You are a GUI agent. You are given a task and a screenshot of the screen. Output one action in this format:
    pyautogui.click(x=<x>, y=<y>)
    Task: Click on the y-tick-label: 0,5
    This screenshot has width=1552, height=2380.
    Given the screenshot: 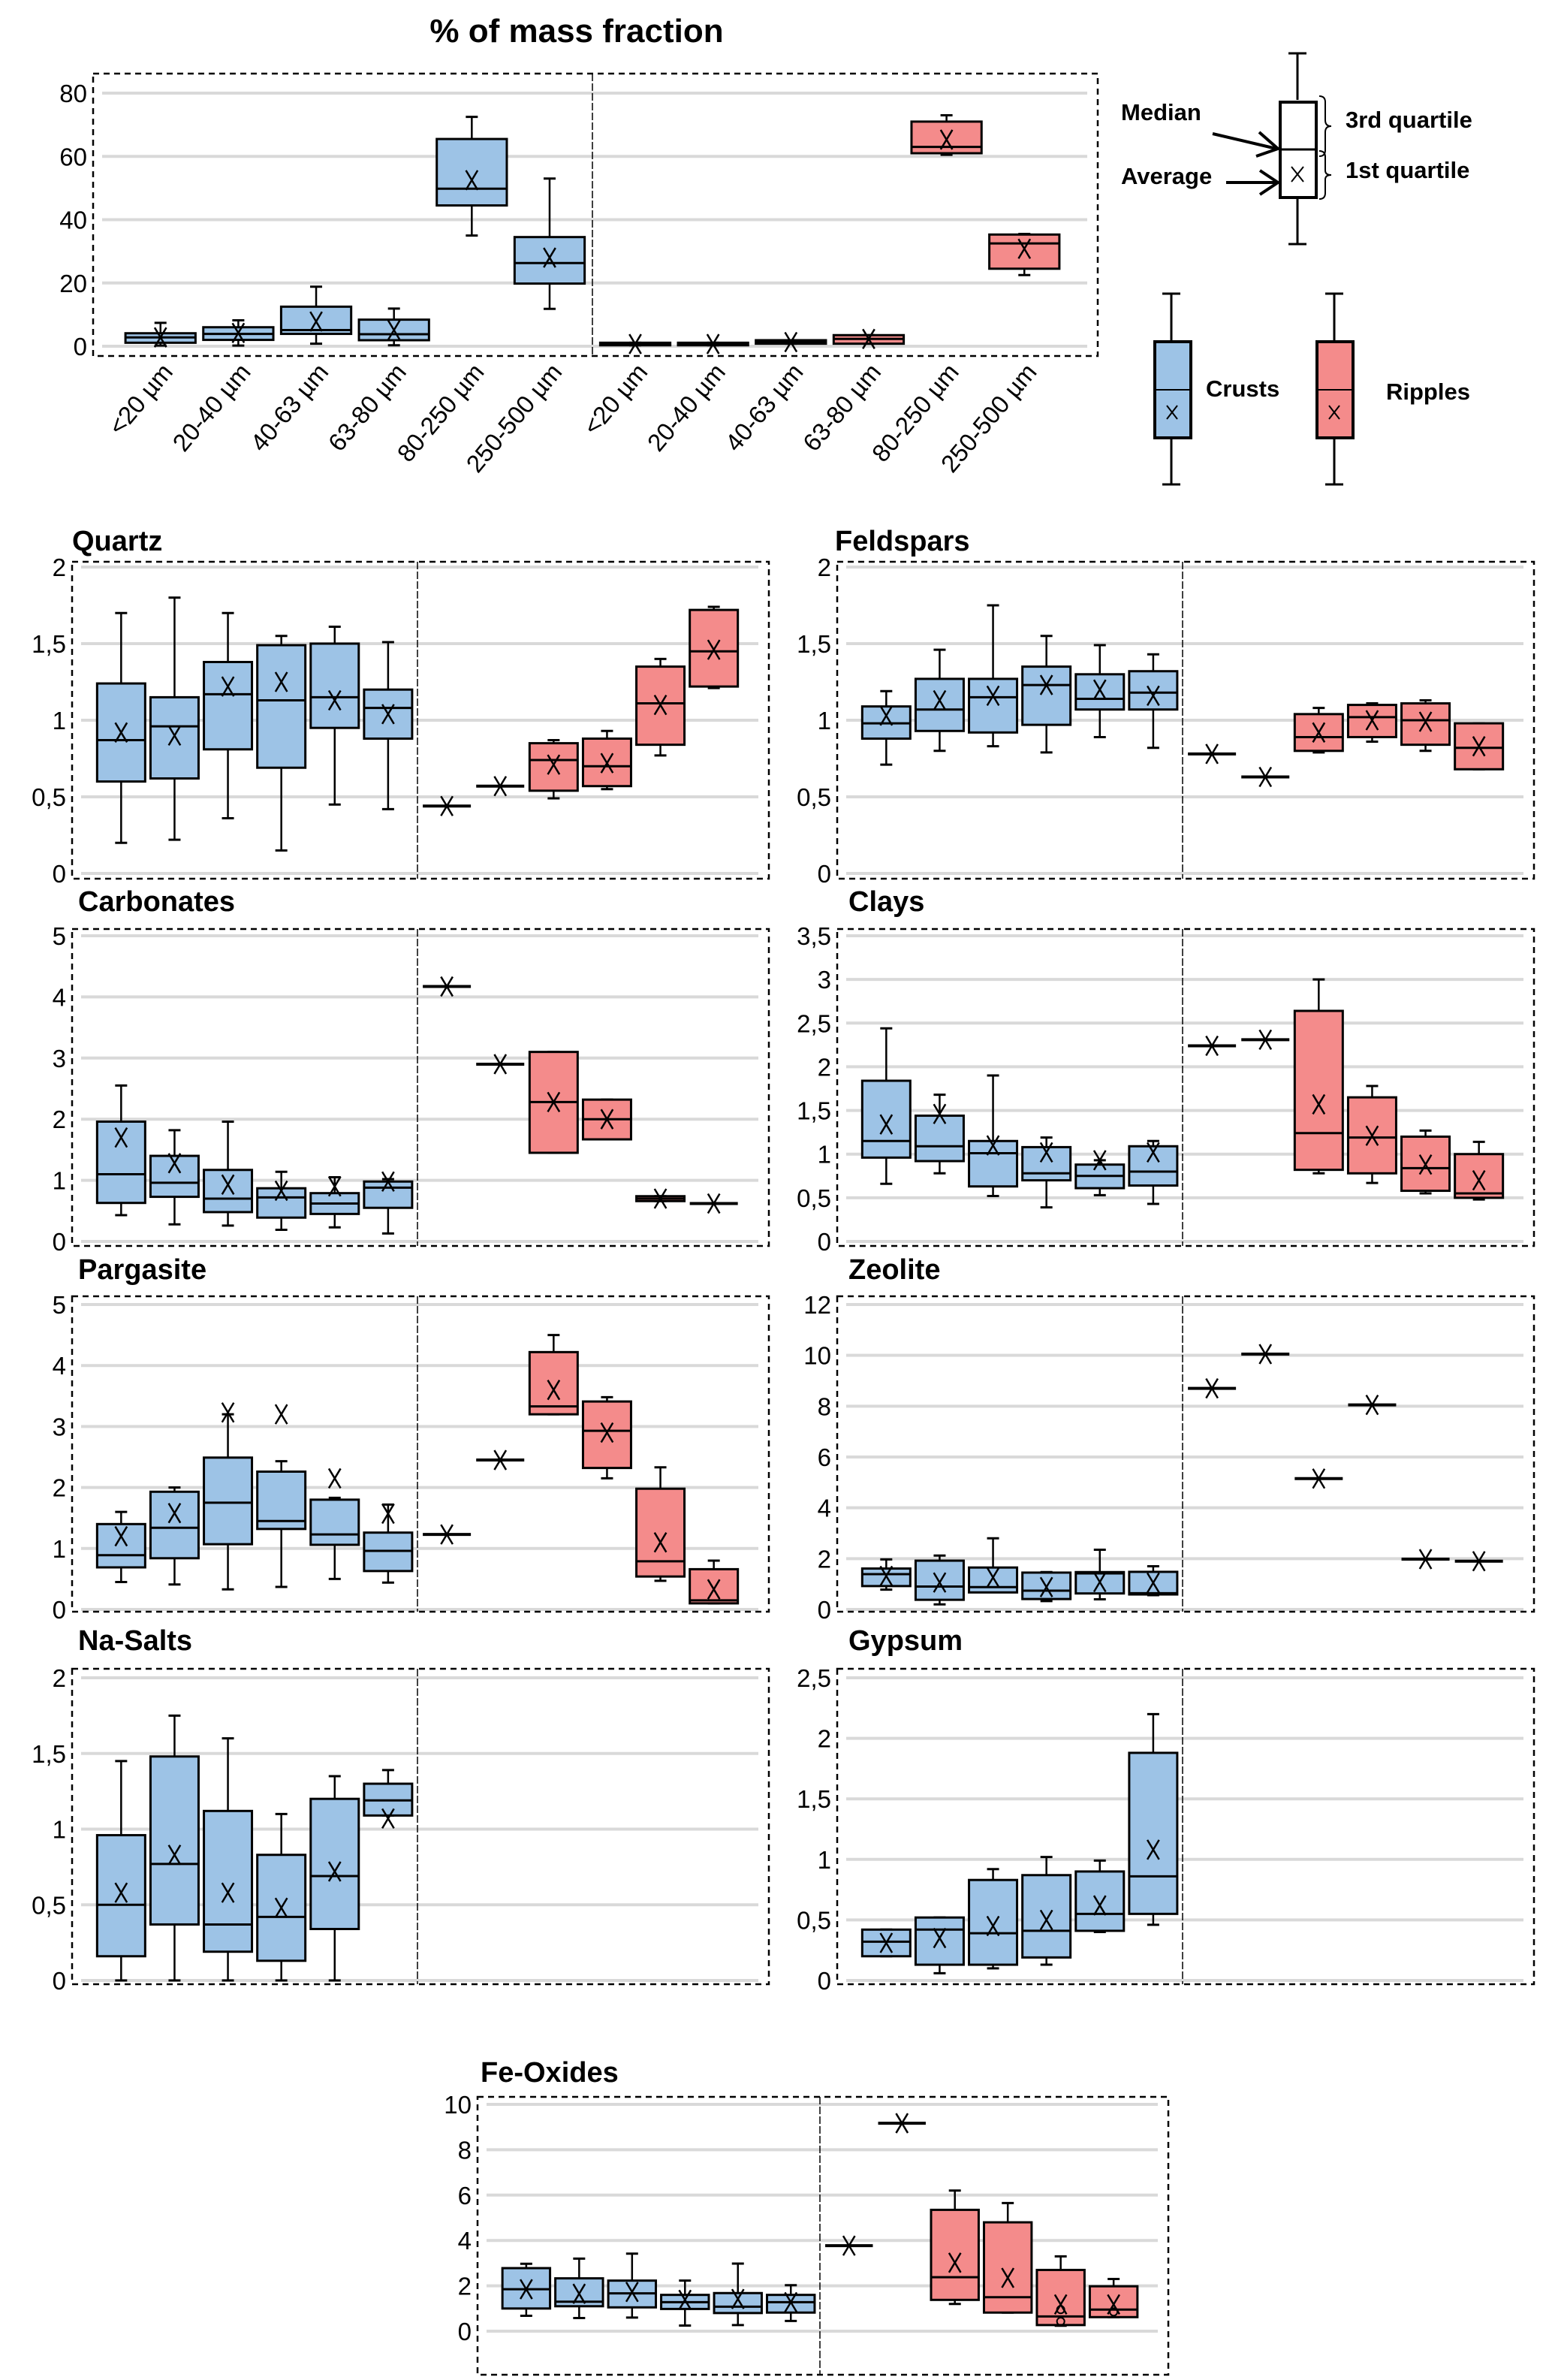 What is the action you would take?
    pyautogui.click(x=49, y=797)
    